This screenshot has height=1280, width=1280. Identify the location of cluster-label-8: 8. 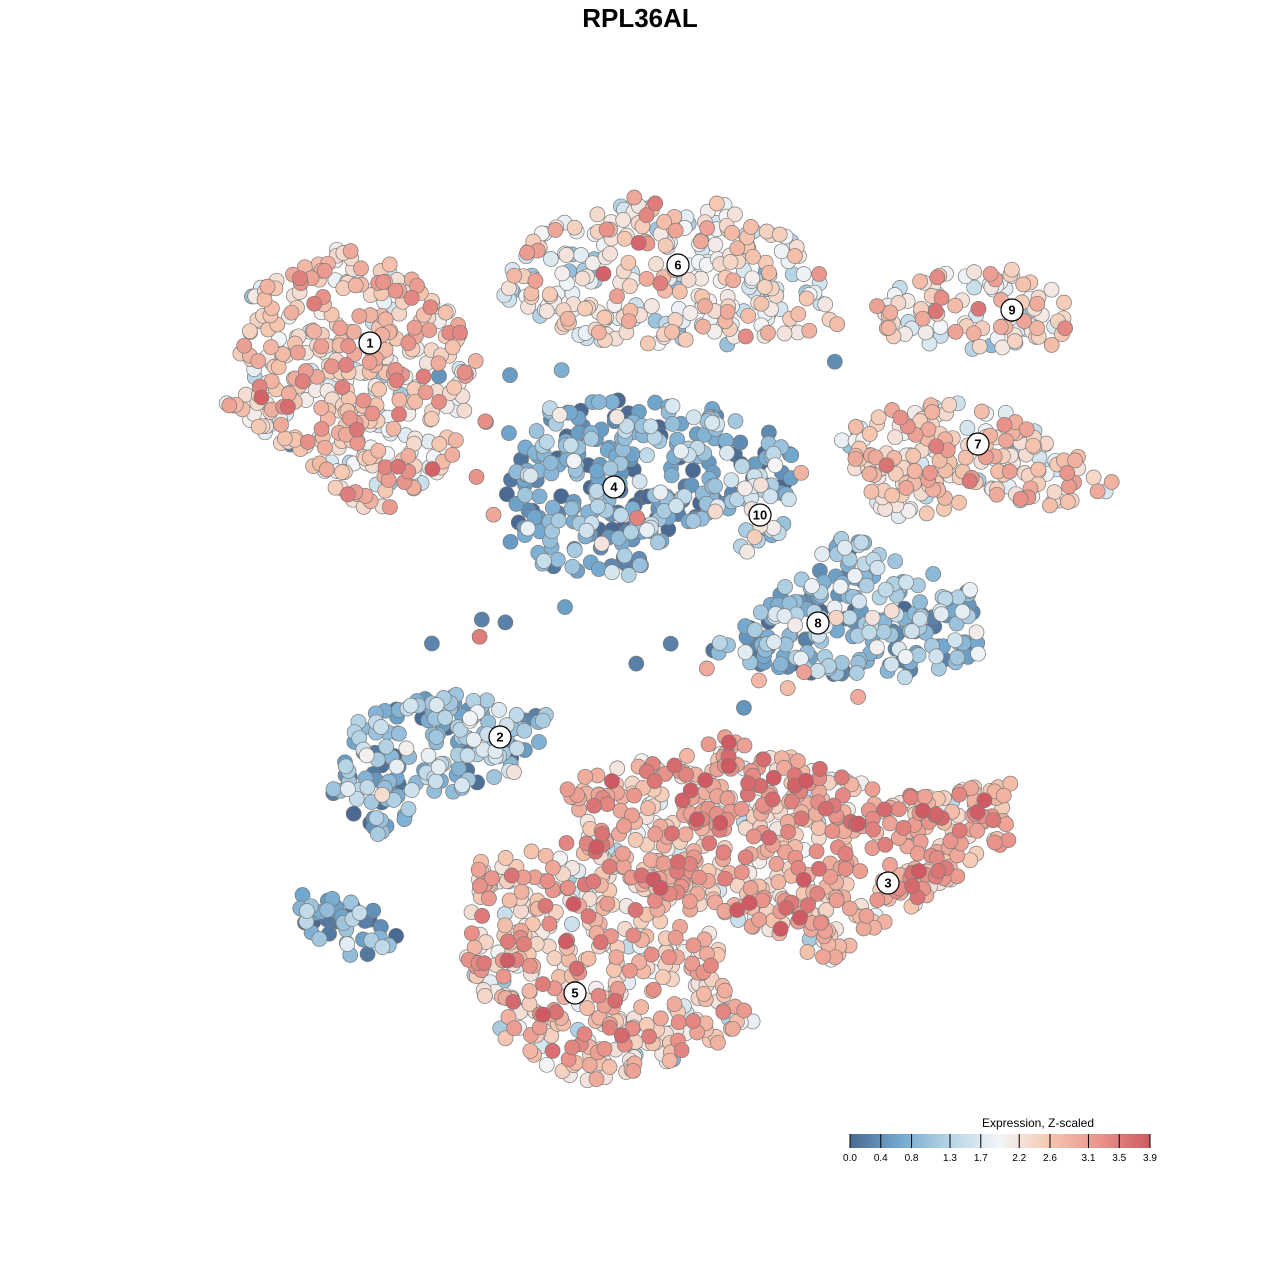
(818, 623).